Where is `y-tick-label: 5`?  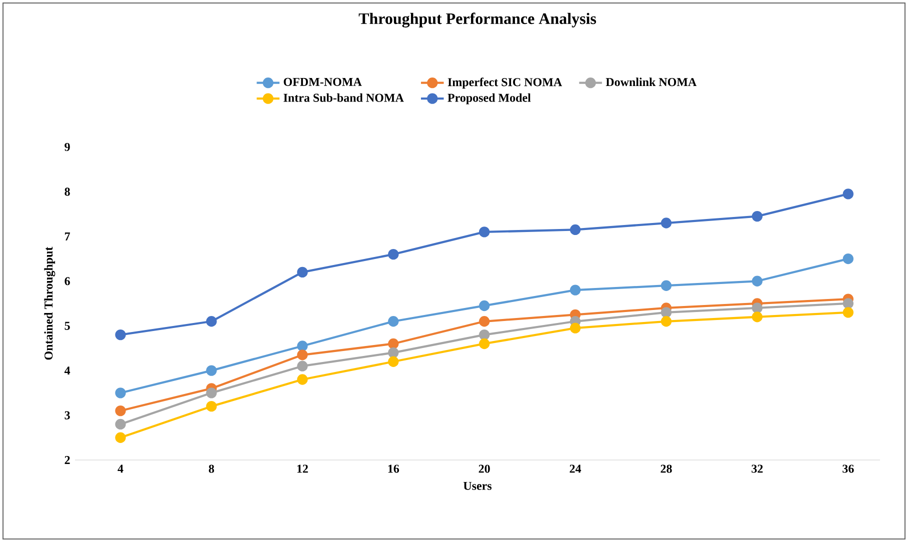 y-tick-label: 5 is located at coordinates (67, 326).